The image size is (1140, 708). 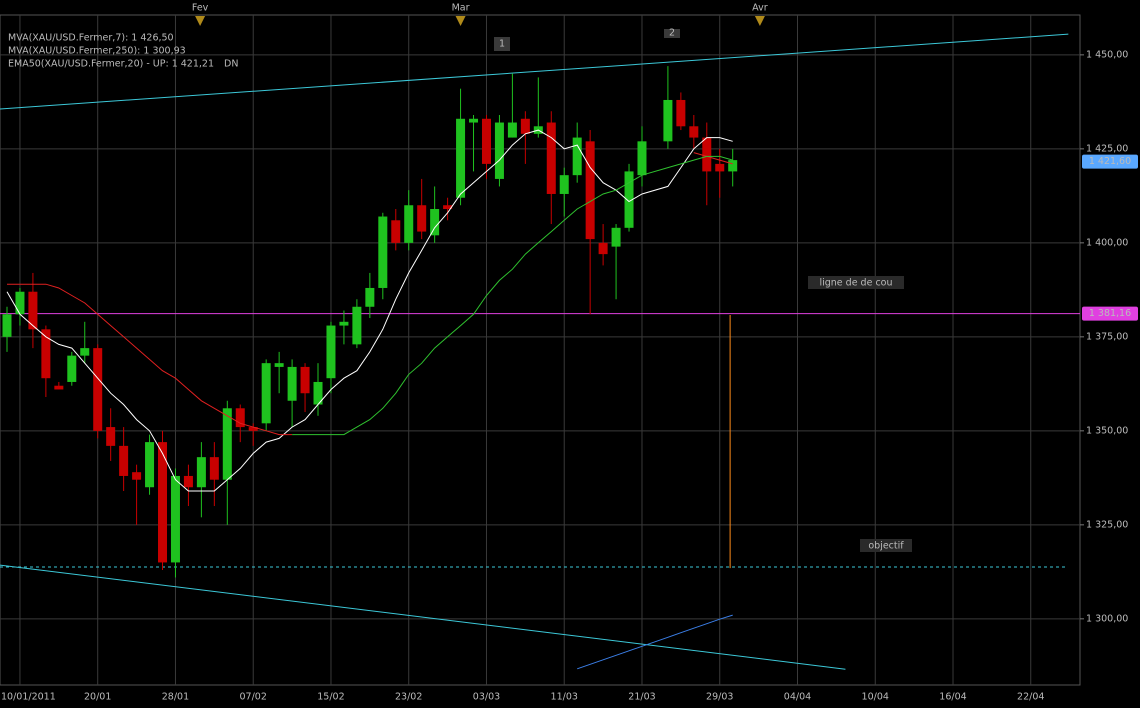 What do you see at coordinates (719, 697) in the screenshot?
I see `x-tick-label: 29/03` at bounding box center [719, 697].